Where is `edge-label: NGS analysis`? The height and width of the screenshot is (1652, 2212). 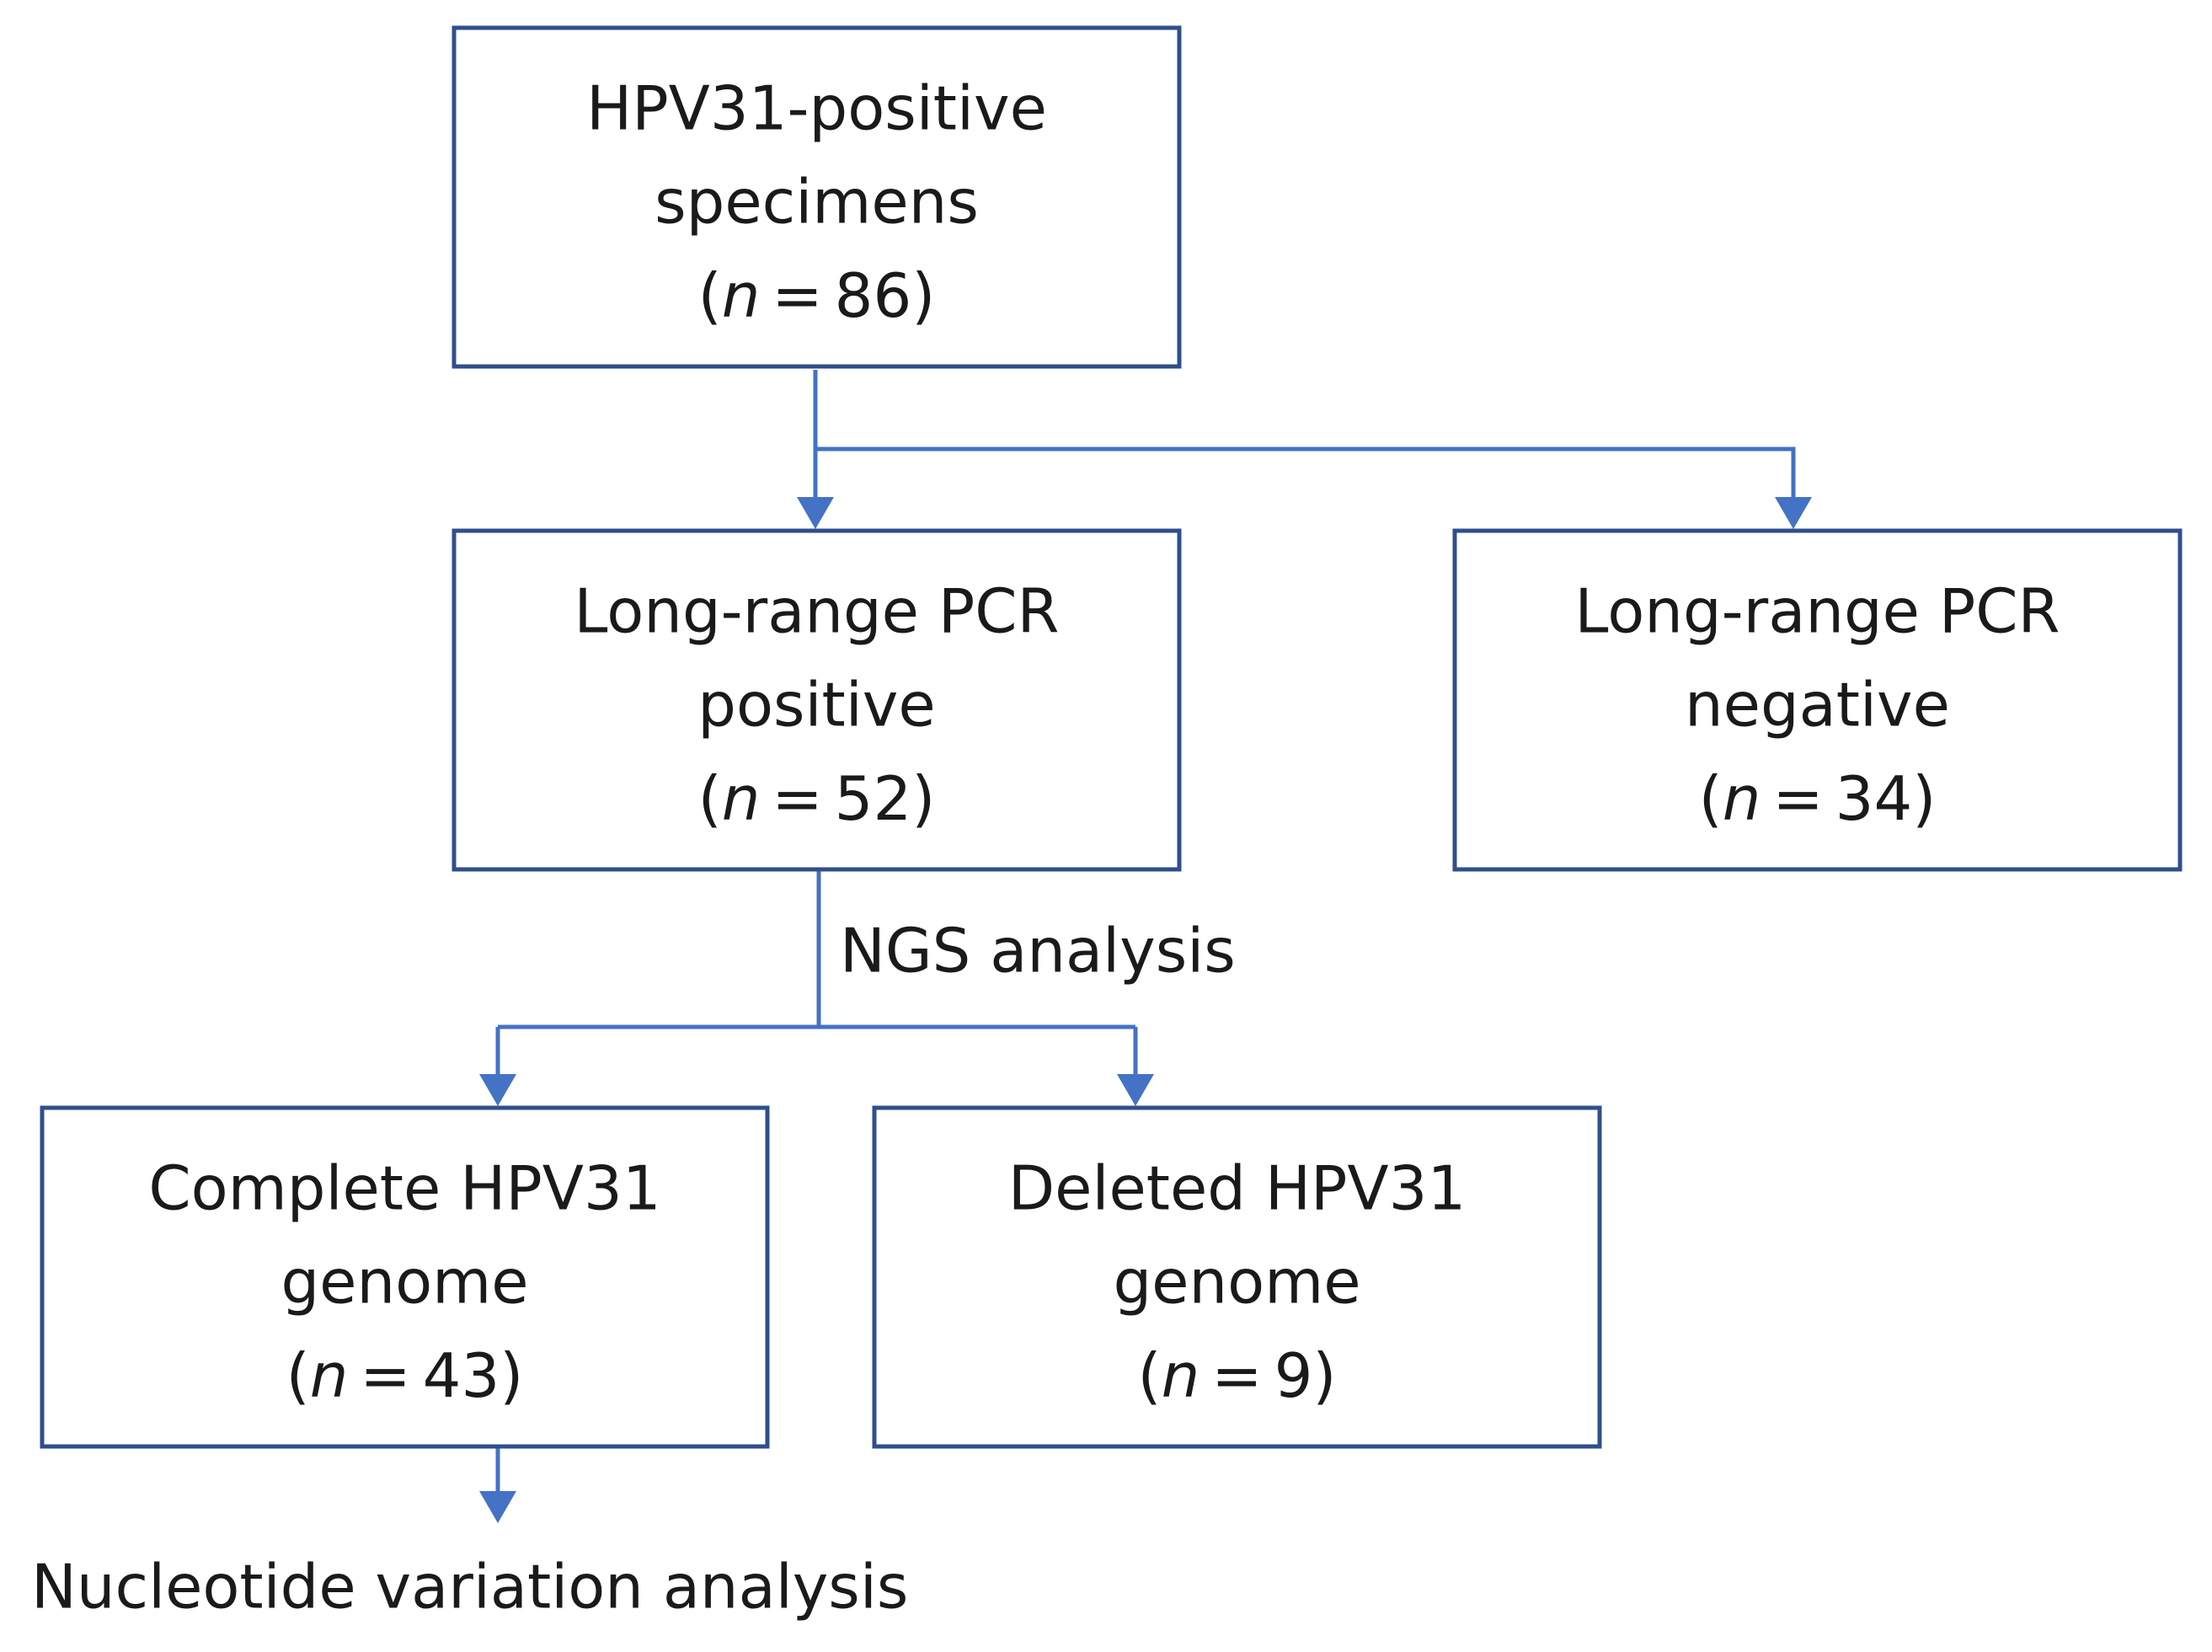 edge-label: NGS analysis is located at coordinates (1038, 951).